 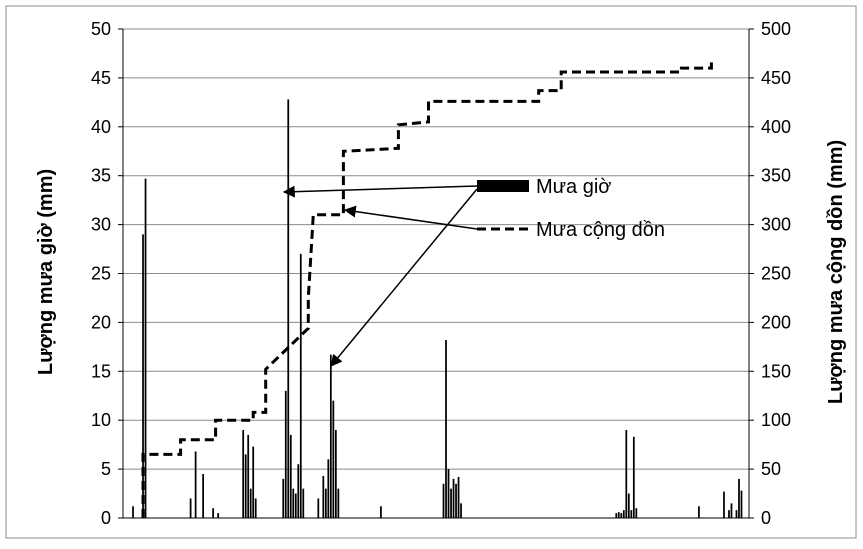 What do you see at coordinates (106, 518) in the screenshot?
I see `left-tick-label: 0` at bounding box center [106, 518].